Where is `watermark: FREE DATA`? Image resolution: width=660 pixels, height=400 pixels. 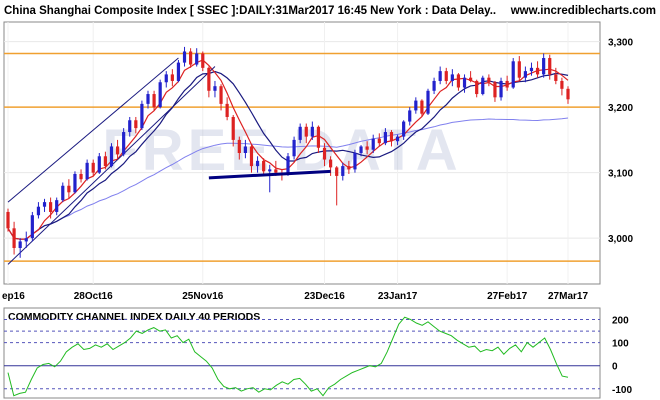
watermark: FREE DATA is located at coordinates (281, 150).